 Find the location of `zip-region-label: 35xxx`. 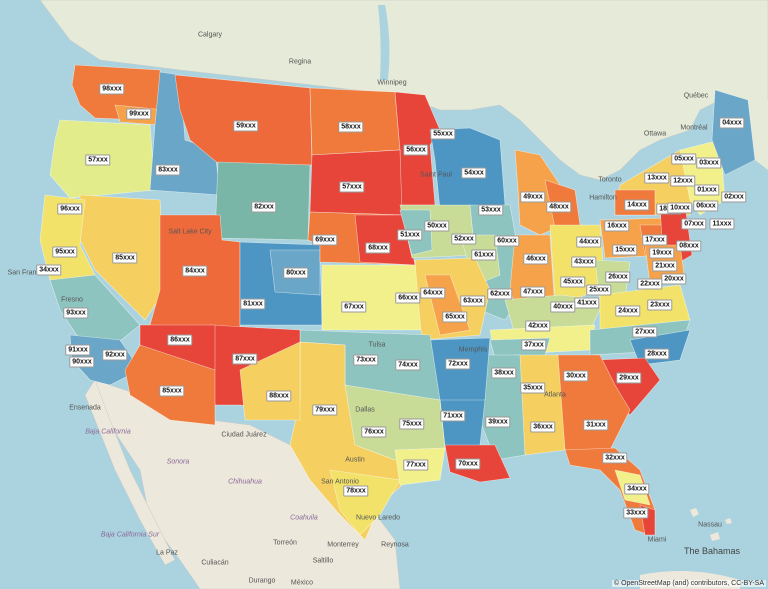

zip-region-label: 35xxx is located at coordinates (533, 388).